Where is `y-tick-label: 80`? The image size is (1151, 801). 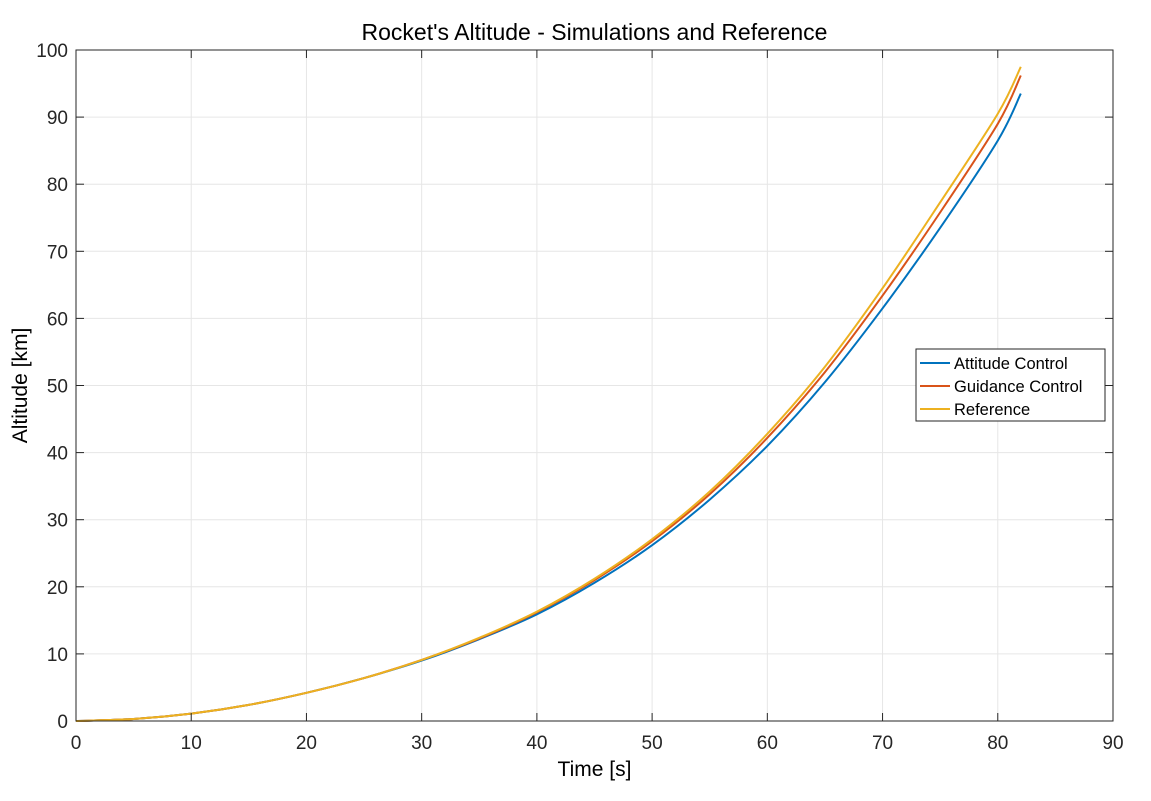 y-tick-label: 80 is located at coordinates (57, 185).